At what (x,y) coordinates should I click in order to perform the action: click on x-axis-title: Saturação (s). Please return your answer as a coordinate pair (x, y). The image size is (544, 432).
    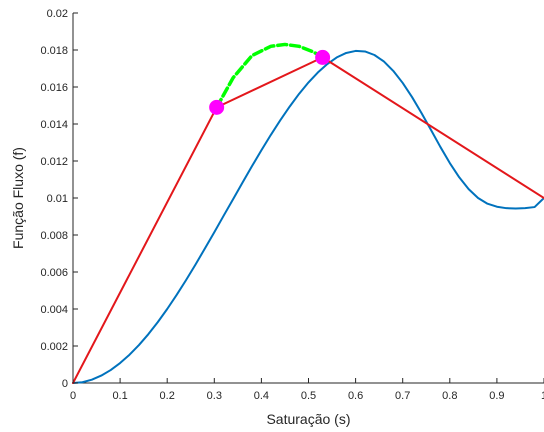
    Looking at the image, I should click on (308, 419).